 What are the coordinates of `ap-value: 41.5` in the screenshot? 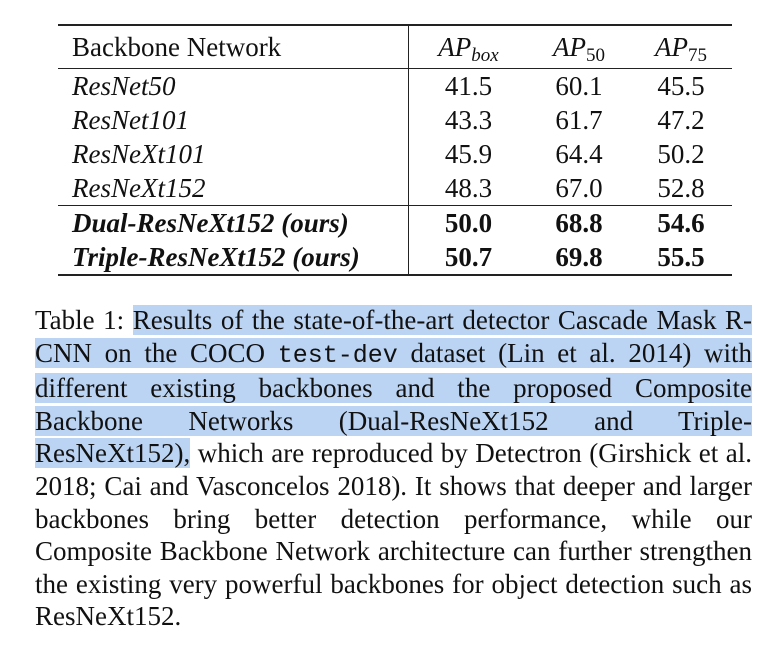 It's located at (468, 86).